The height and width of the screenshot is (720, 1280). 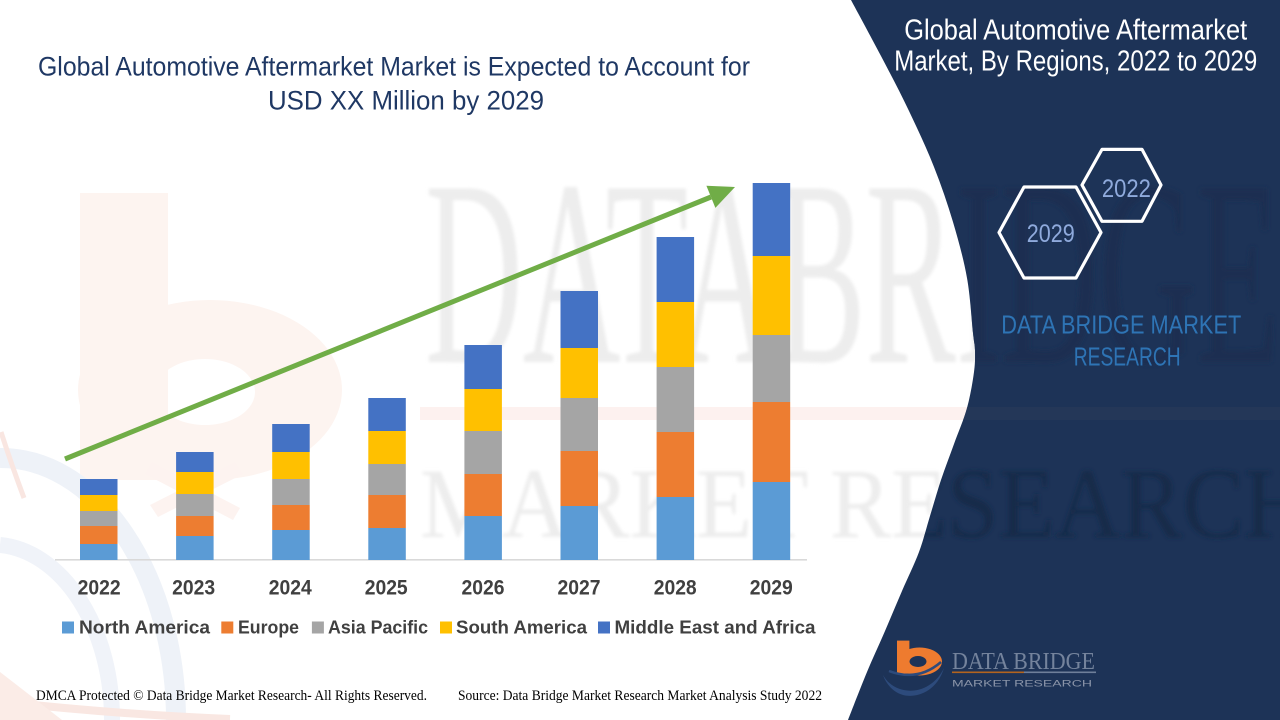 What do you see at coordinates (522, 628) in the screenshot?
I see `svg-text: South America` at bounding box center [522, 628].